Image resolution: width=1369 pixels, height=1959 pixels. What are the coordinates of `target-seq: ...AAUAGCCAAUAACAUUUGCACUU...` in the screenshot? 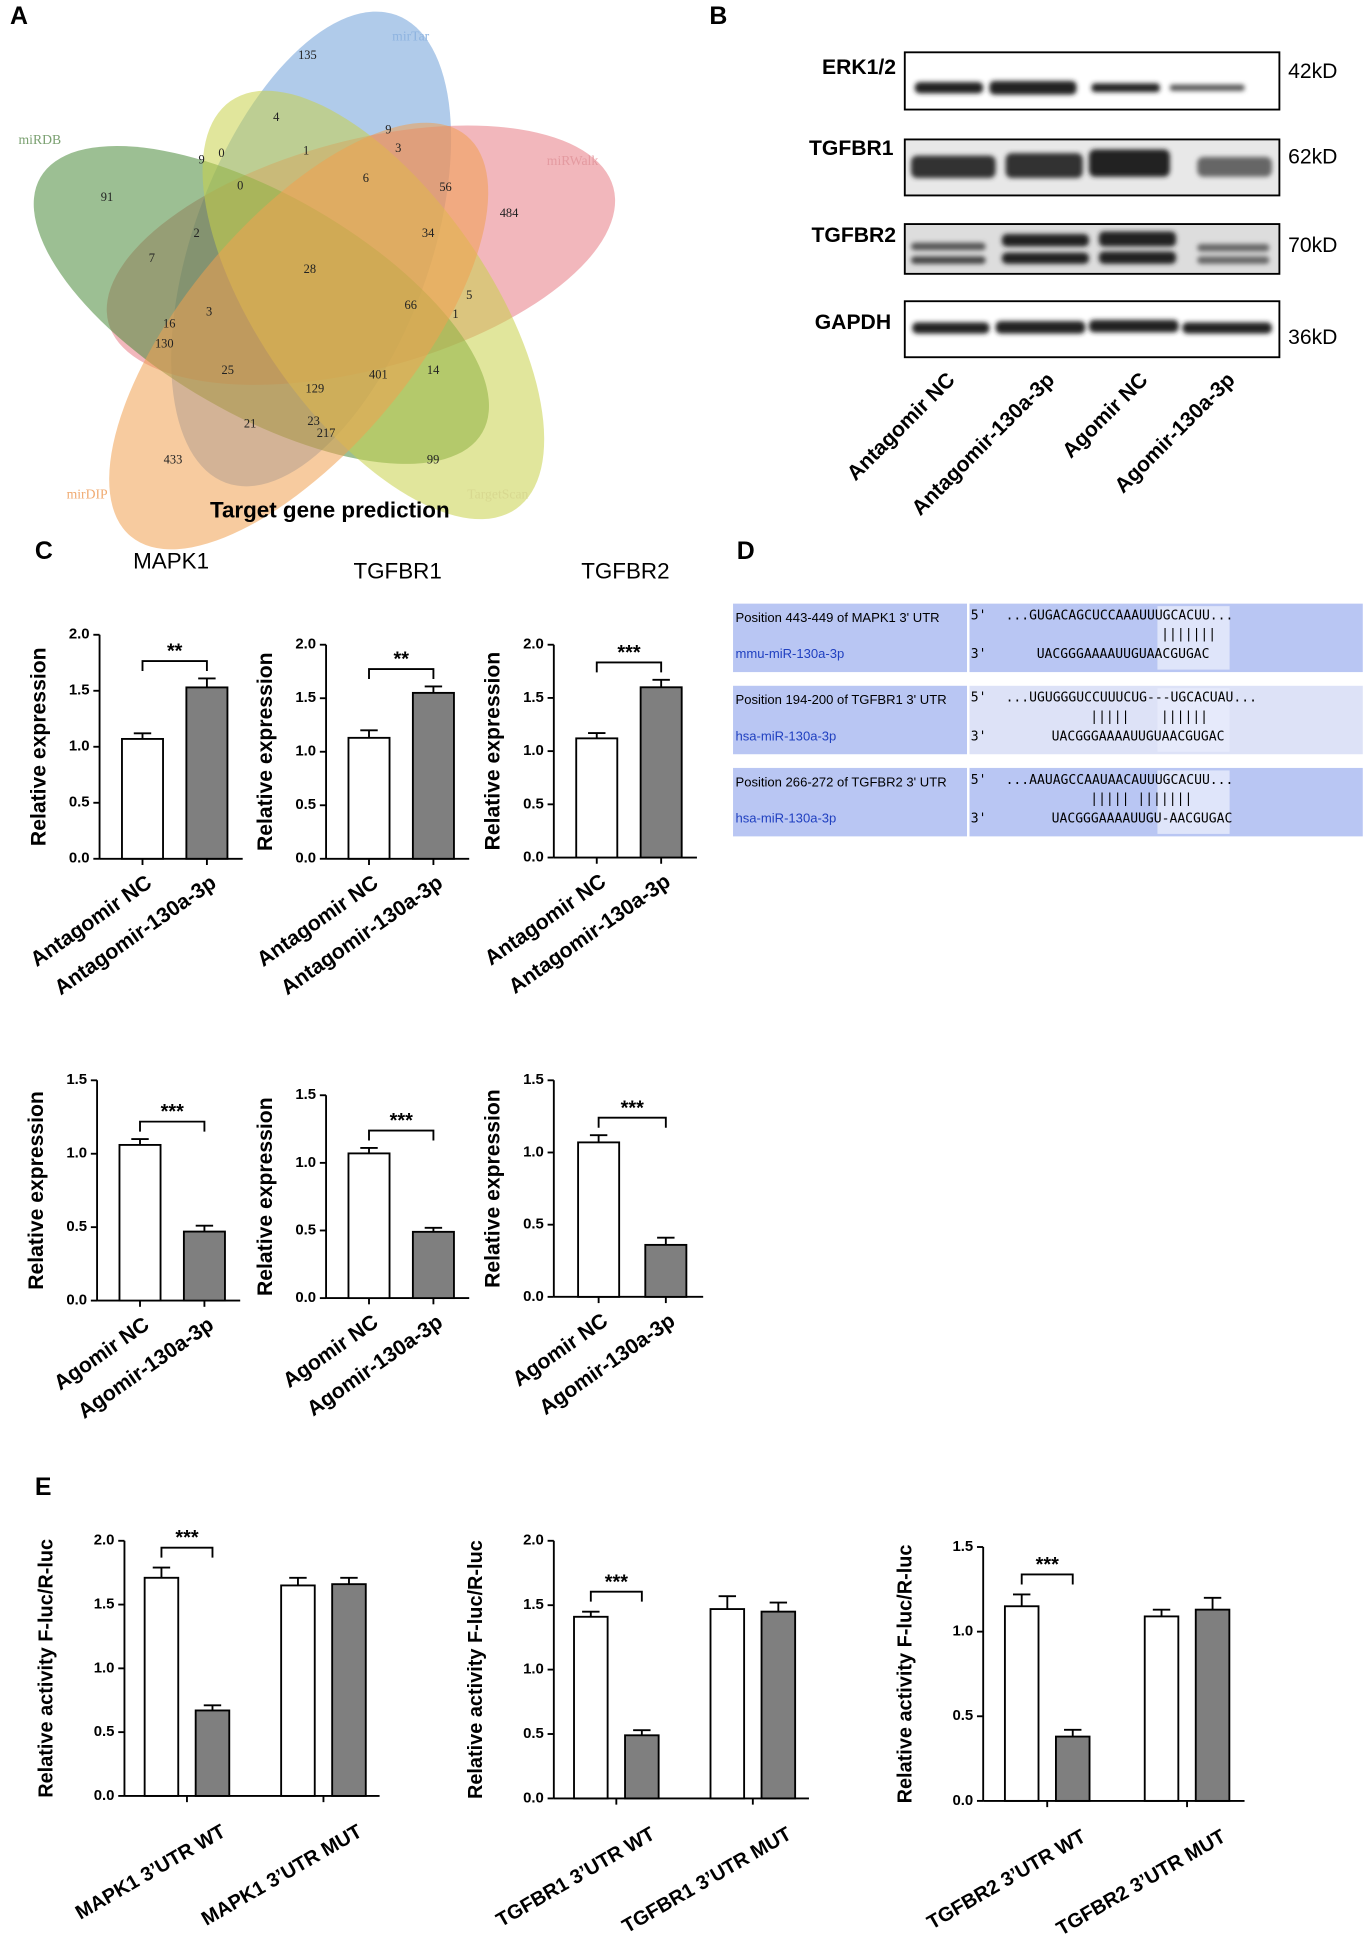 It's located at (1120, 780).